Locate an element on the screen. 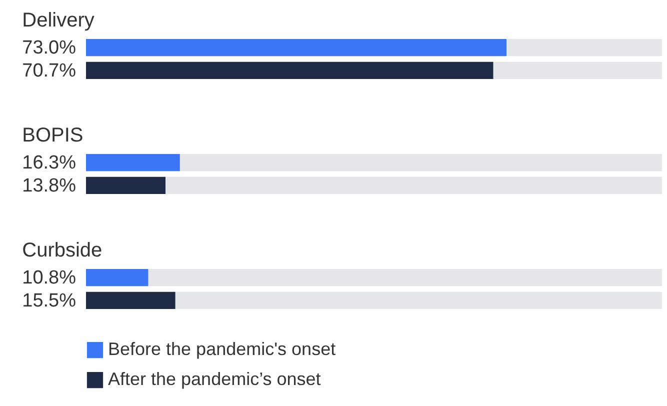 Image resolution: width=667 pixels, height=406 pixels. legend-label: After the pandemic’s onset is located at coordinates (214, 379).